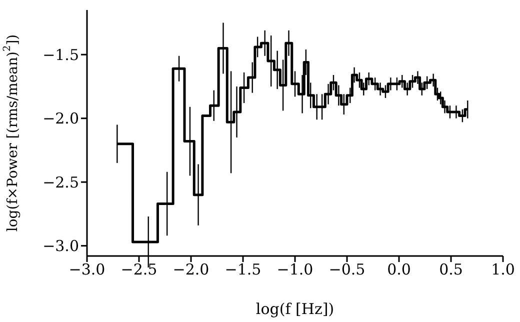  Describe the element at coordinates (60, 55) in the screenshot. I see `y-tick-label: −1.5` at that location.